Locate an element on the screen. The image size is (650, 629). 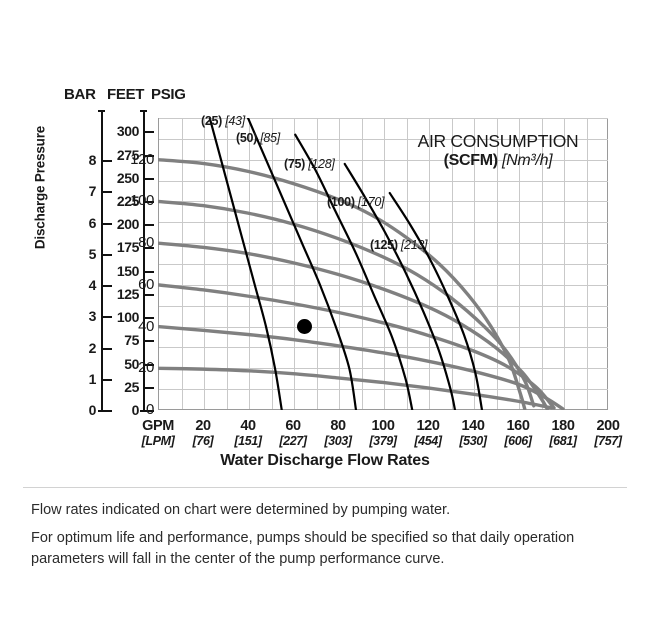
x-axis-tick-label: 20 [76] is located at coordinates (203, 433).